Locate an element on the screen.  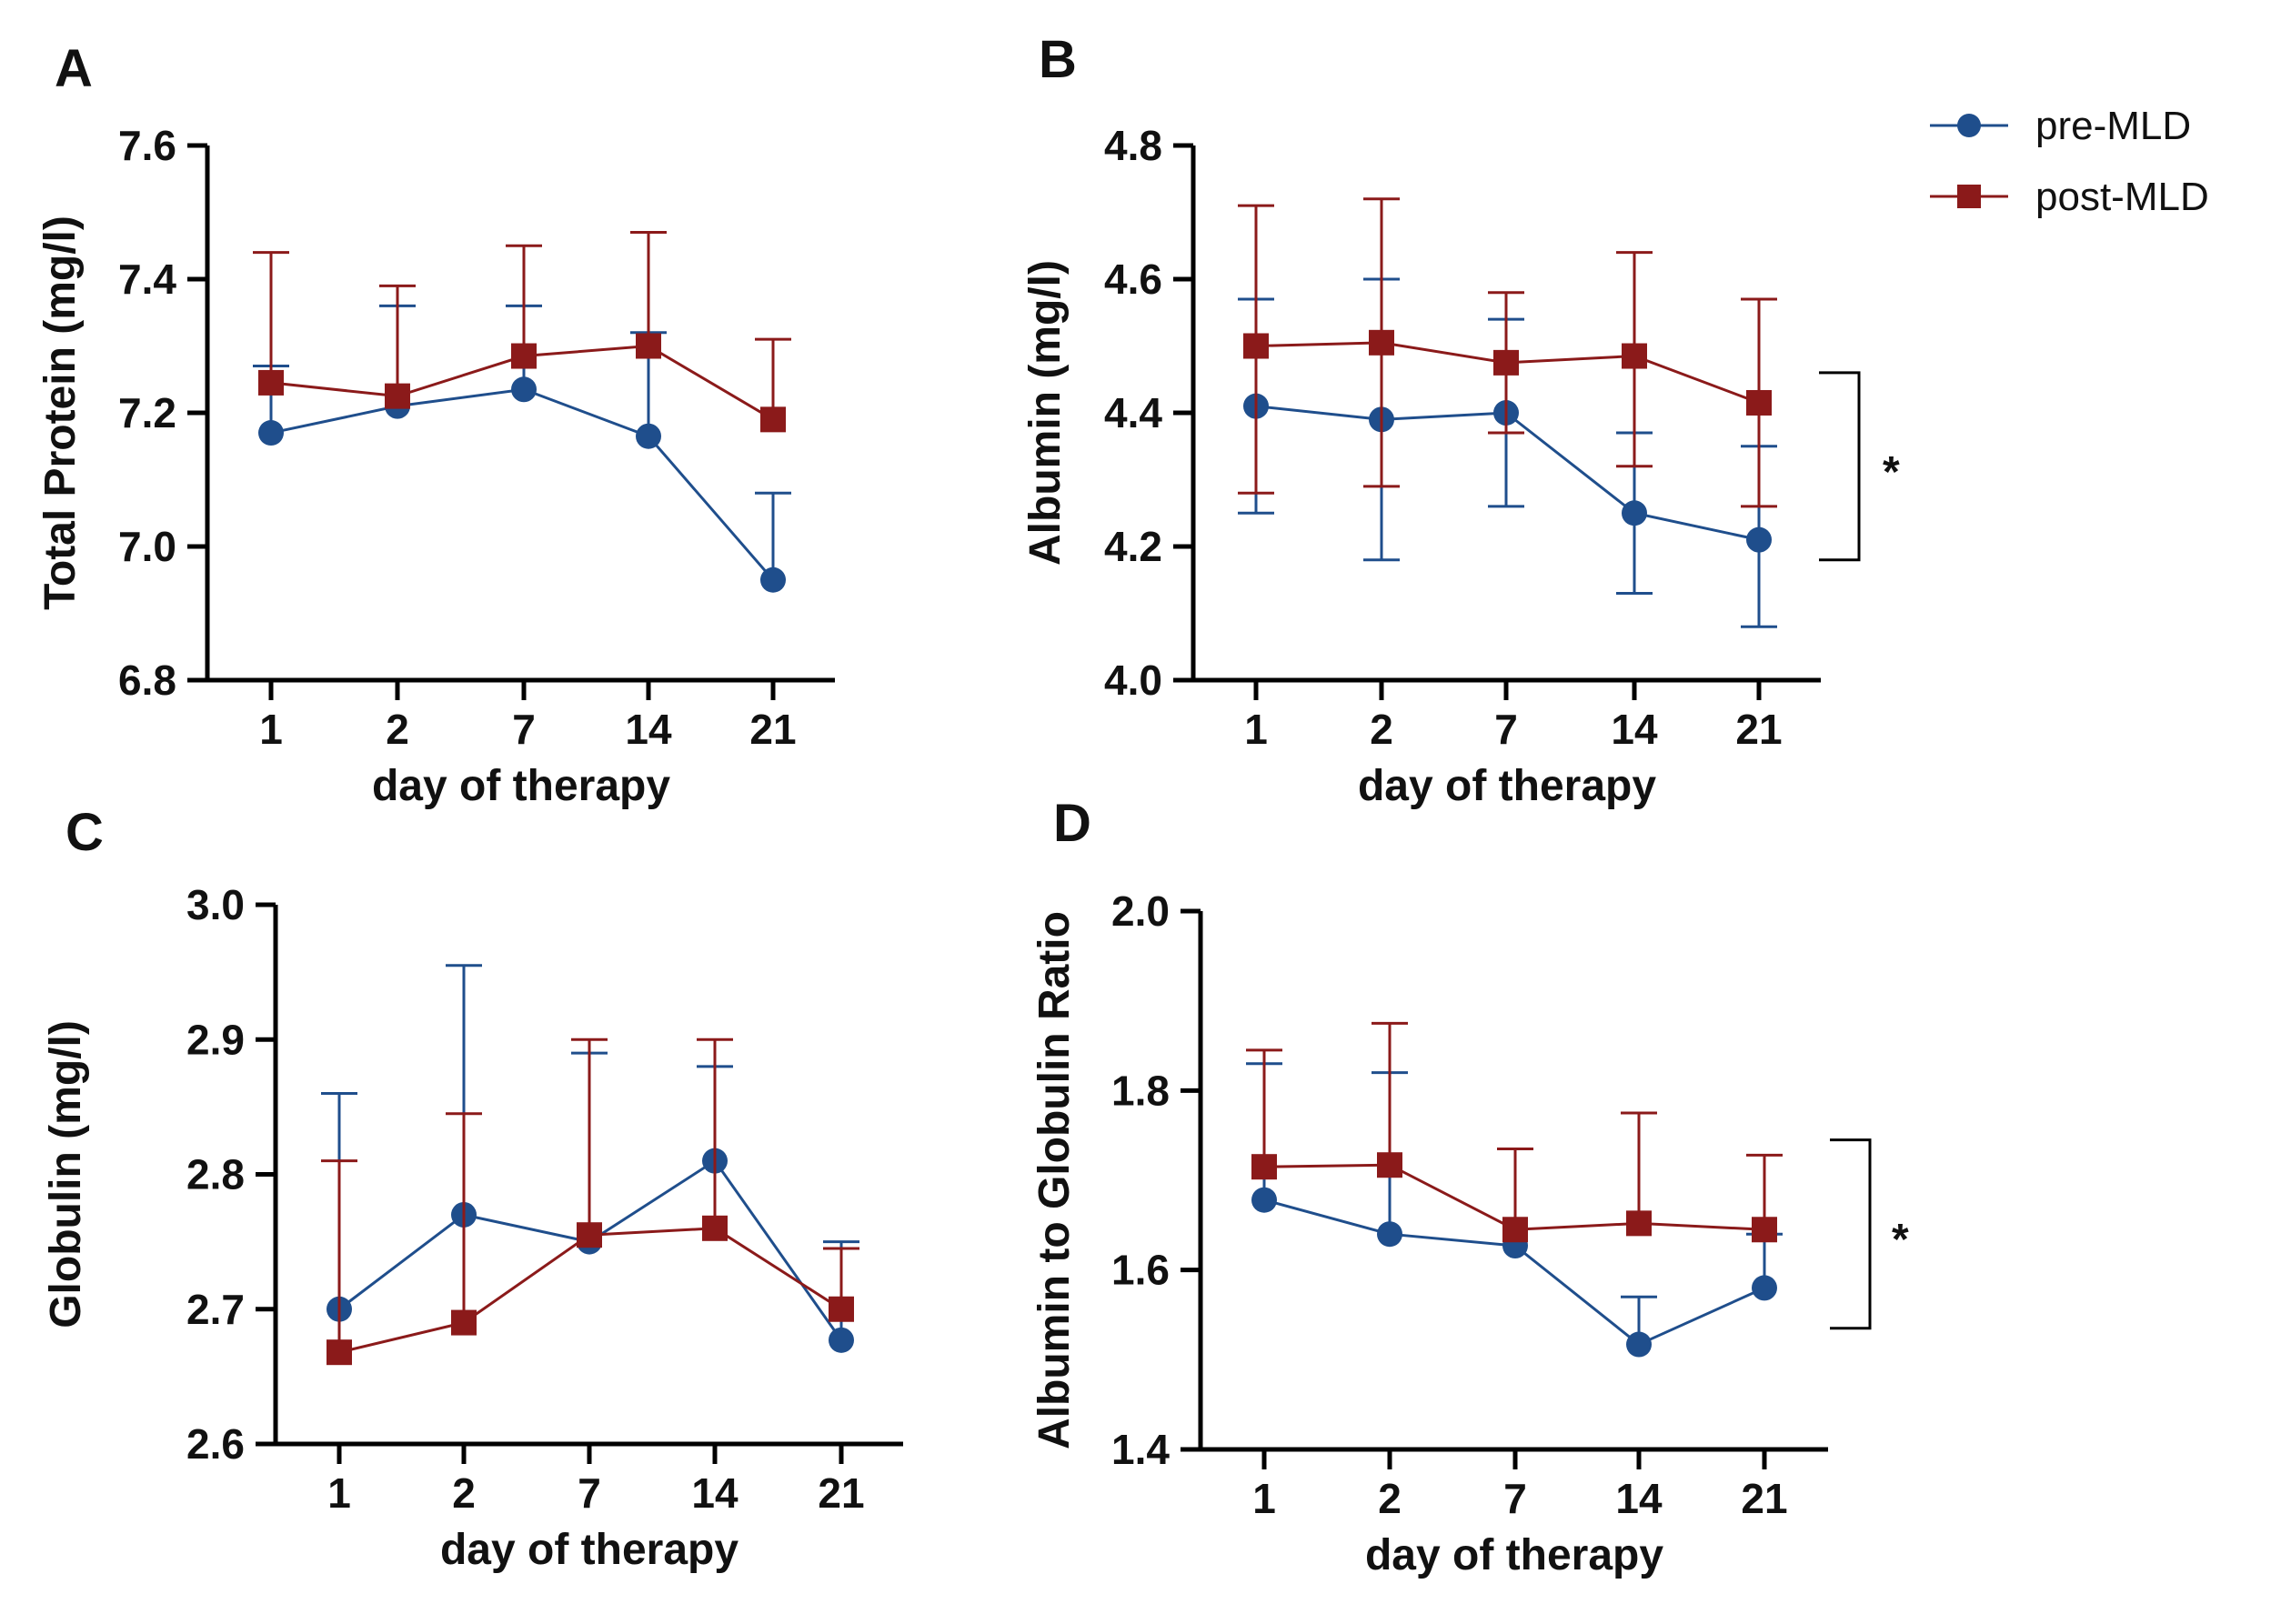
y-tick-label: 7.0 is located at coordinates (147, 546).